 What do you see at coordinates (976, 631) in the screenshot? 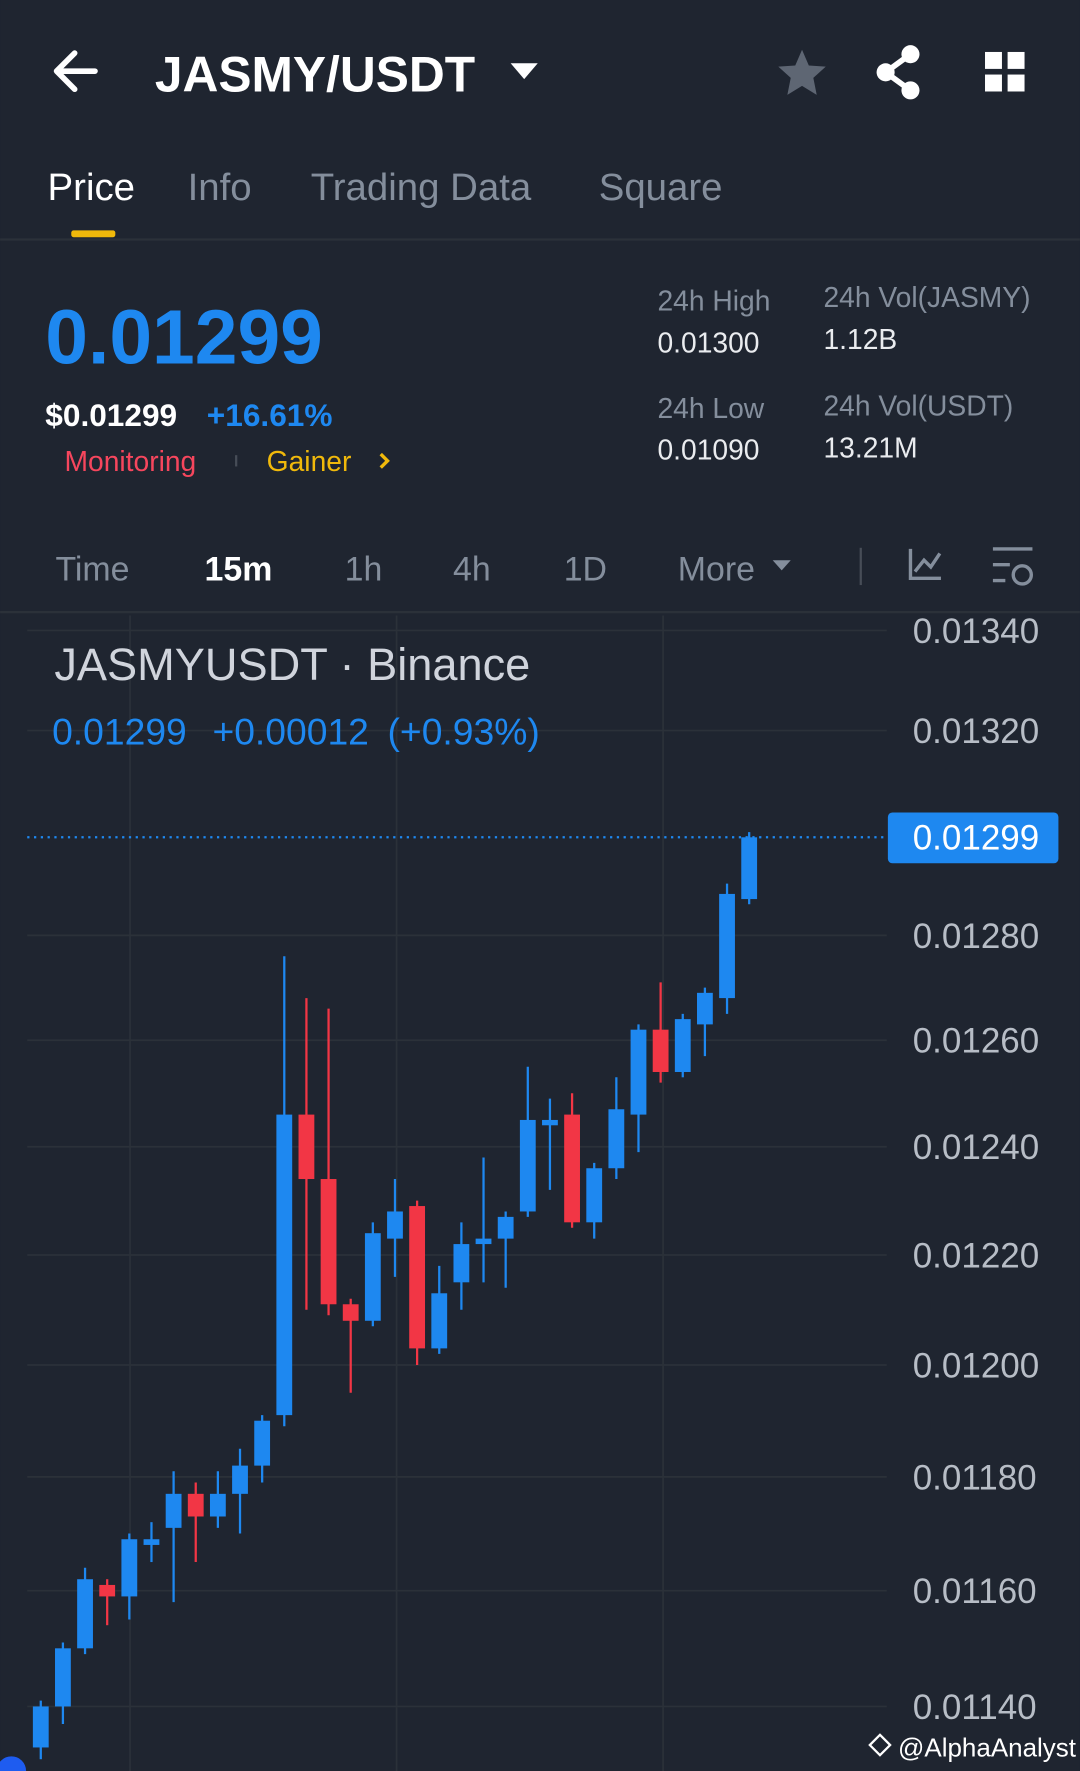
I see `y-tick-label: 0.01340` at bounding box center [976, 631].